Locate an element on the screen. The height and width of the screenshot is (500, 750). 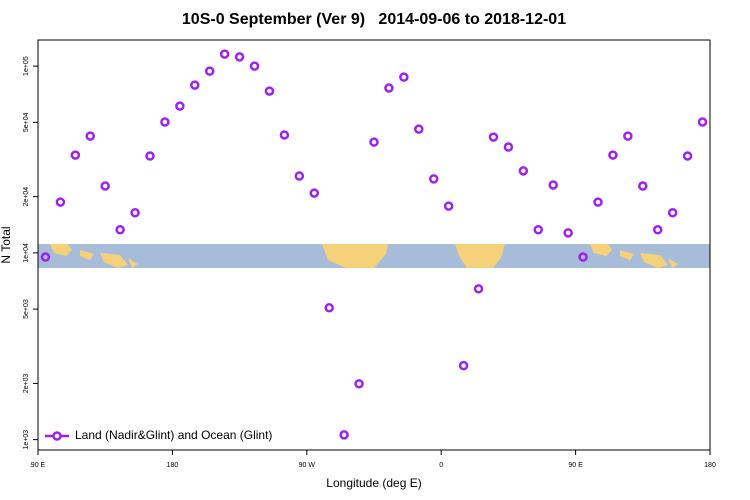
x-tick-label: 90 W is located at coordinates (307, 465).